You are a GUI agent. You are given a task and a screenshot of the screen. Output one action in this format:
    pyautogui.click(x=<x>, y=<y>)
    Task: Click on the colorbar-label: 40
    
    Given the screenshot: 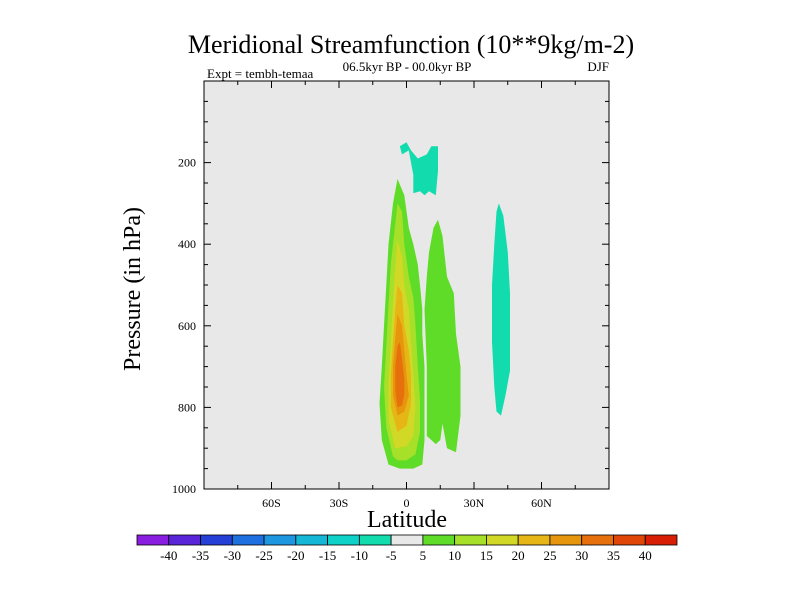 What is the action you would take?
    pyautogui.click(x=645, y=555)
    